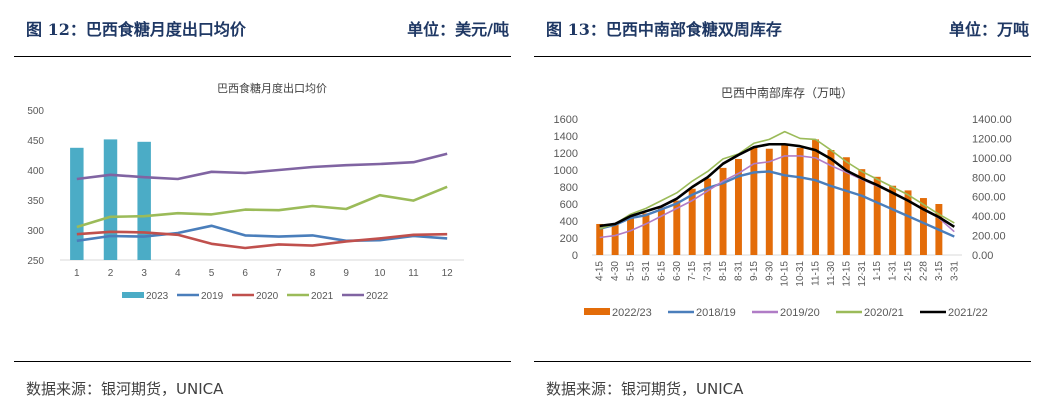 The height and width of the screenshot is (415, 1043). Describe the element at coordinates (982, 256) in the screenshot. I see `y2-tick-label: 0.00` at that location.